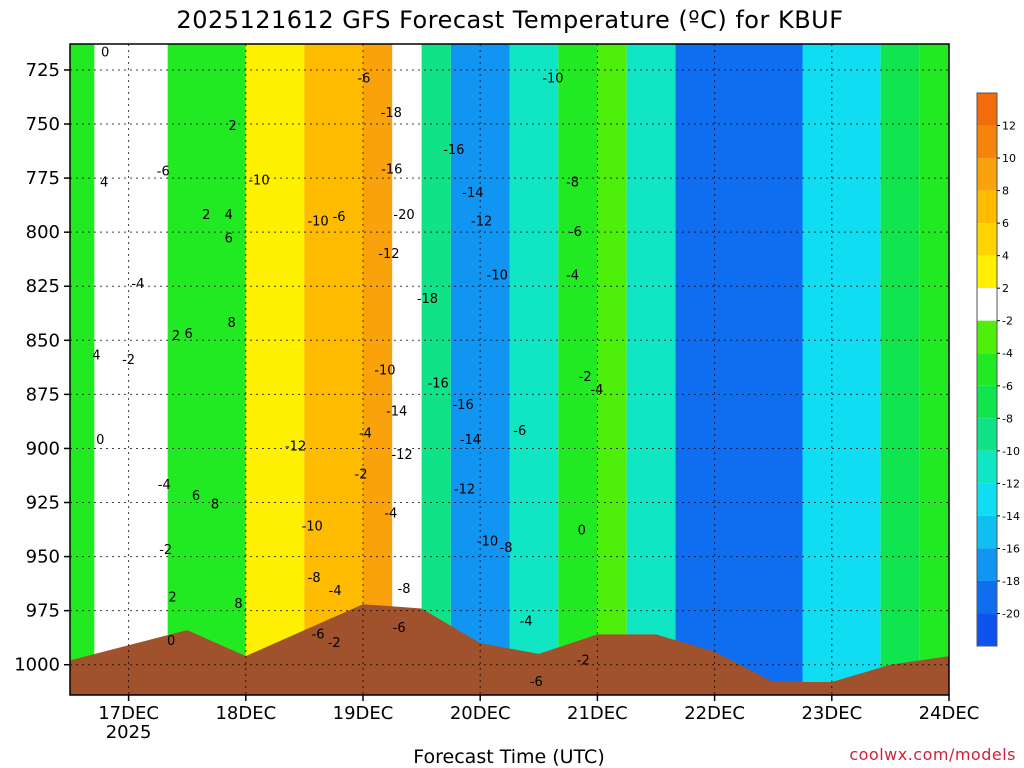 This screenshot has width=1024, height=768. Describe the element at coordinates (391, 169) in the screenshot. I see `contour-label-35: -16` at that location.